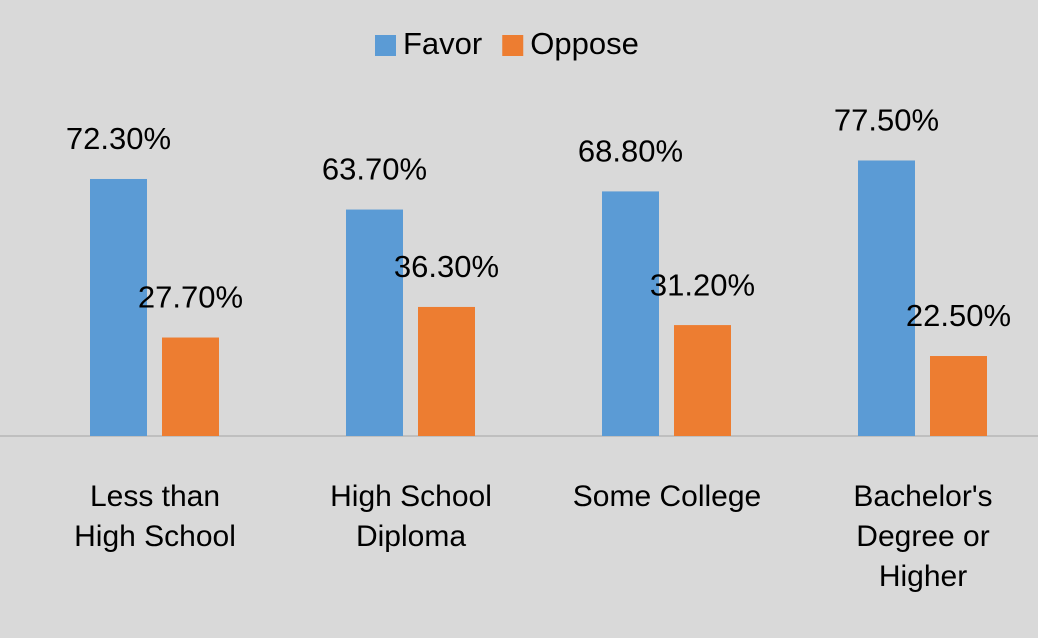 The width and height of the screenshot is (1038, 638). I want to click on data-label: 77.50%, so click(886, 120).